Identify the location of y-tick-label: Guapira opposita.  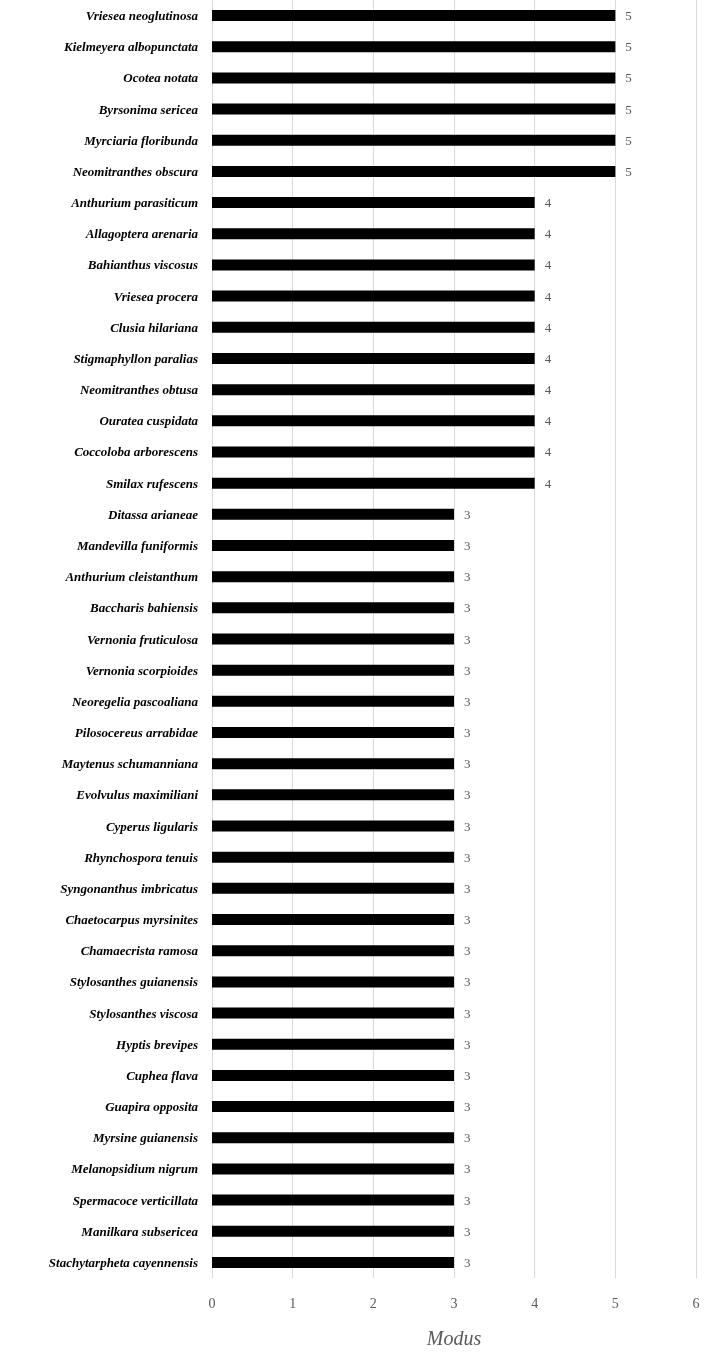
(152, 1107).